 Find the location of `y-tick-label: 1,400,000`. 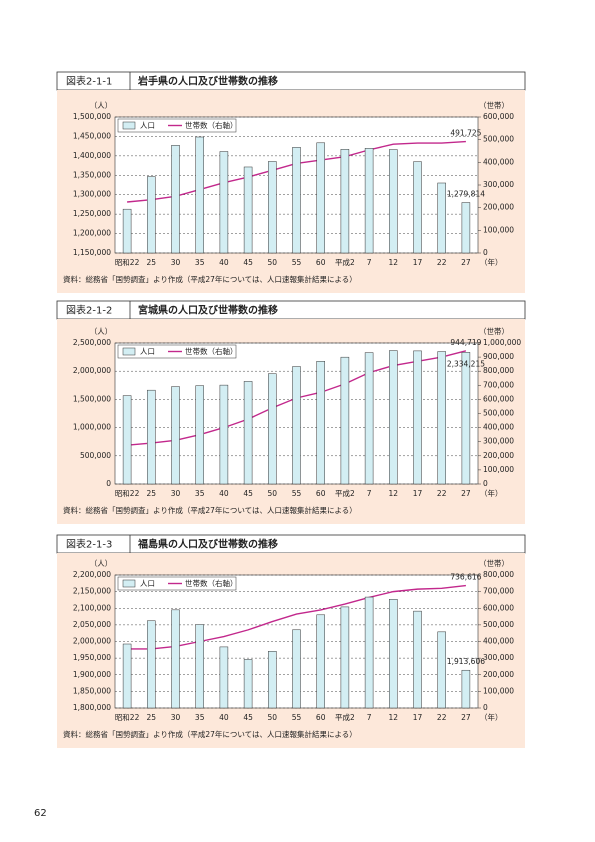

y-tick-label: 1,400,000 is located at coordinates (92, 155).